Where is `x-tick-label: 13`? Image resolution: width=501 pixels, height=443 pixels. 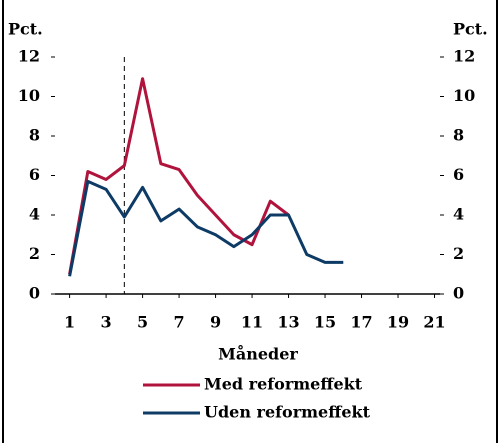
x-tick-label: 13 is located at coordinates (288, 322).